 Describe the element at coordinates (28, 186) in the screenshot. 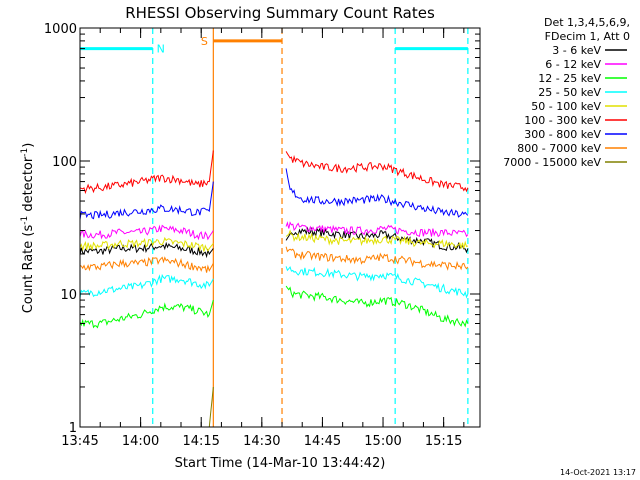

I see `y-label-part2: detector` at that location.